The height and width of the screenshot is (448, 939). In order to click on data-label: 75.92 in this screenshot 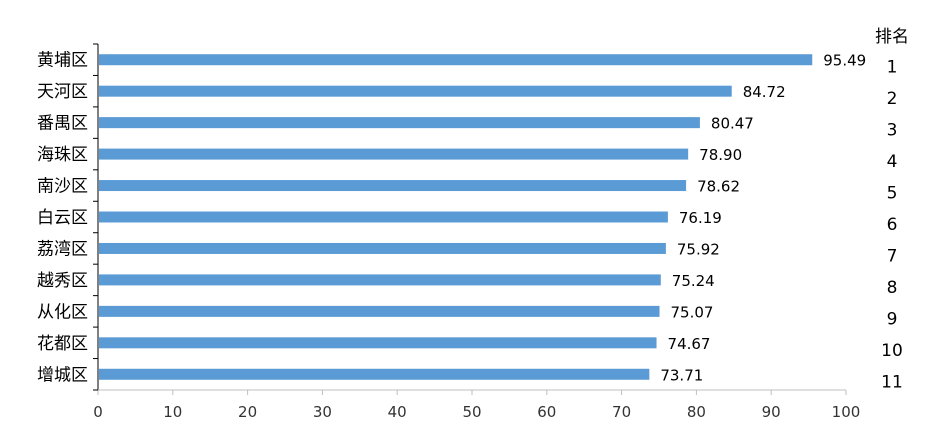, I will do `click(698, 249)`.